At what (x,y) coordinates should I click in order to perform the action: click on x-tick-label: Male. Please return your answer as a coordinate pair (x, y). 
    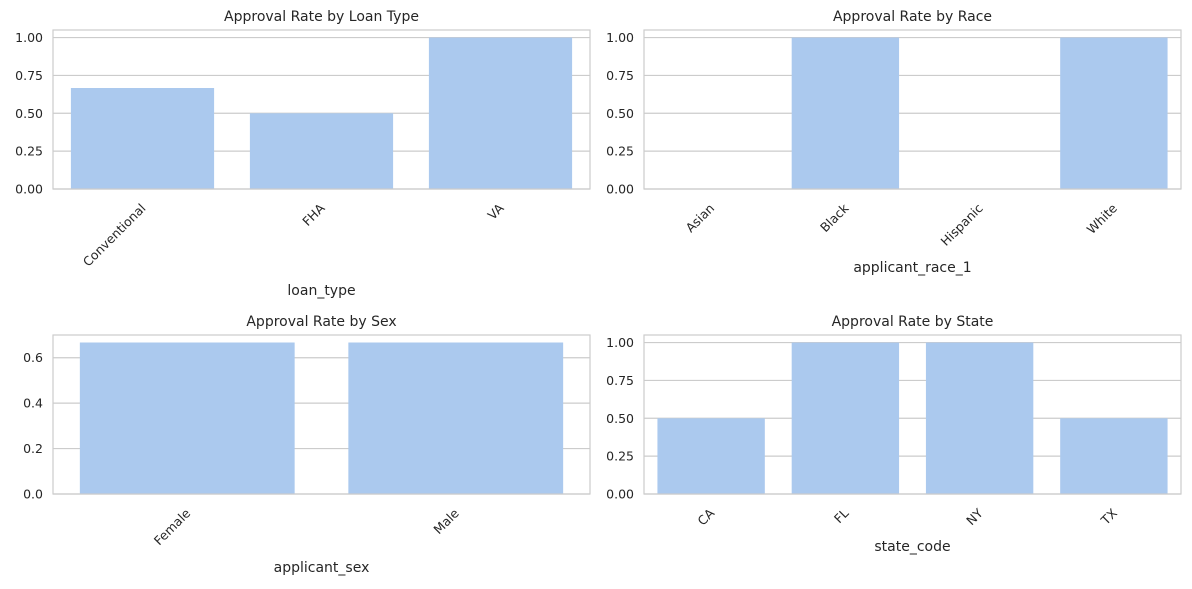
    Looking at the image, I should click on (446, 521).